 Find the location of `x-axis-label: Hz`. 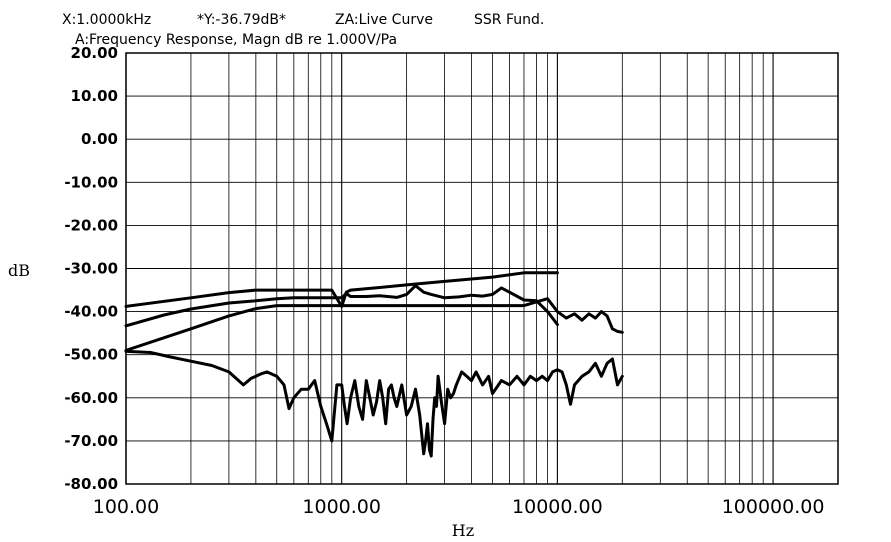

x-axis-label: Hz is located at coordinates (463, 530).